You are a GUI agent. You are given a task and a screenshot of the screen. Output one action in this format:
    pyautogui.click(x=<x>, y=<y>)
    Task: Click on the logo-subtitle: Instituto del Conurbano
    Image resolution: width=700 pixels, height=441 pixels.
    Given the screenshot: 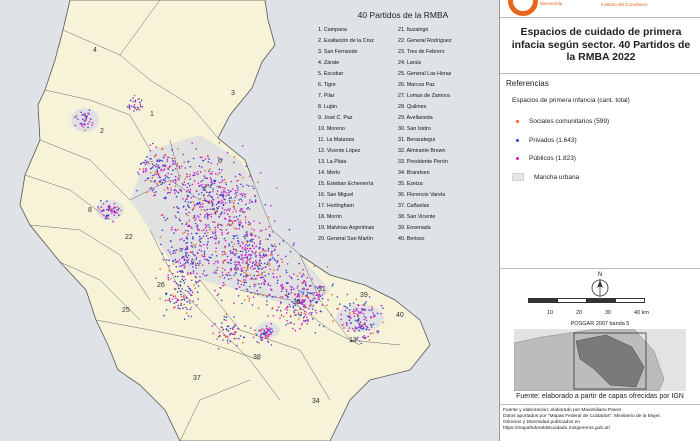 What is the action you would take?
    pyautogui.click(x=624, y=4)
    